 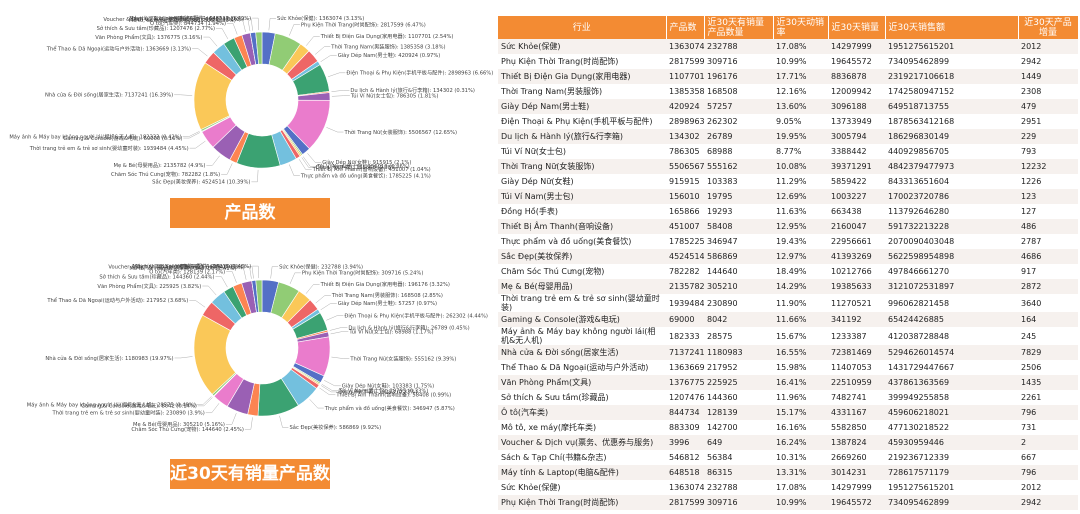 I want to click on table-cell: 9.05%, so click(x=800, y=122).